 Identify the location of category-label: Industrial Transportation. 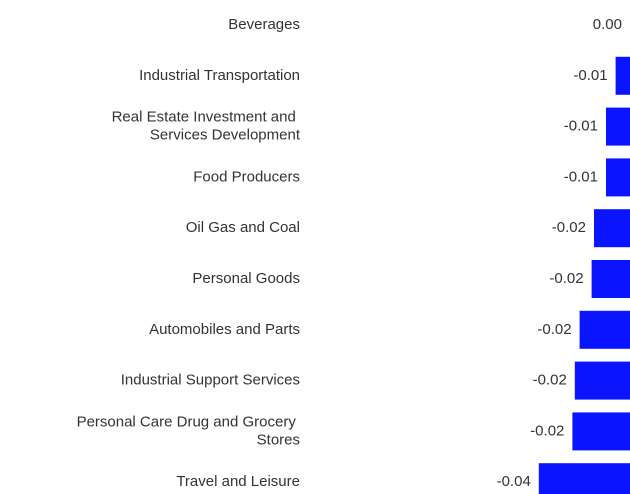
(219, 75).